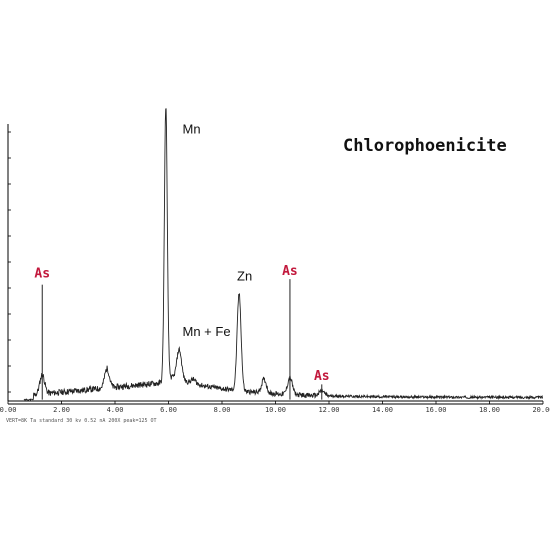 The image size is (550, 550). Describe the element at coordinates (382, 410) in the screenshot. I see `x-tick-label: 14.00` at that location.